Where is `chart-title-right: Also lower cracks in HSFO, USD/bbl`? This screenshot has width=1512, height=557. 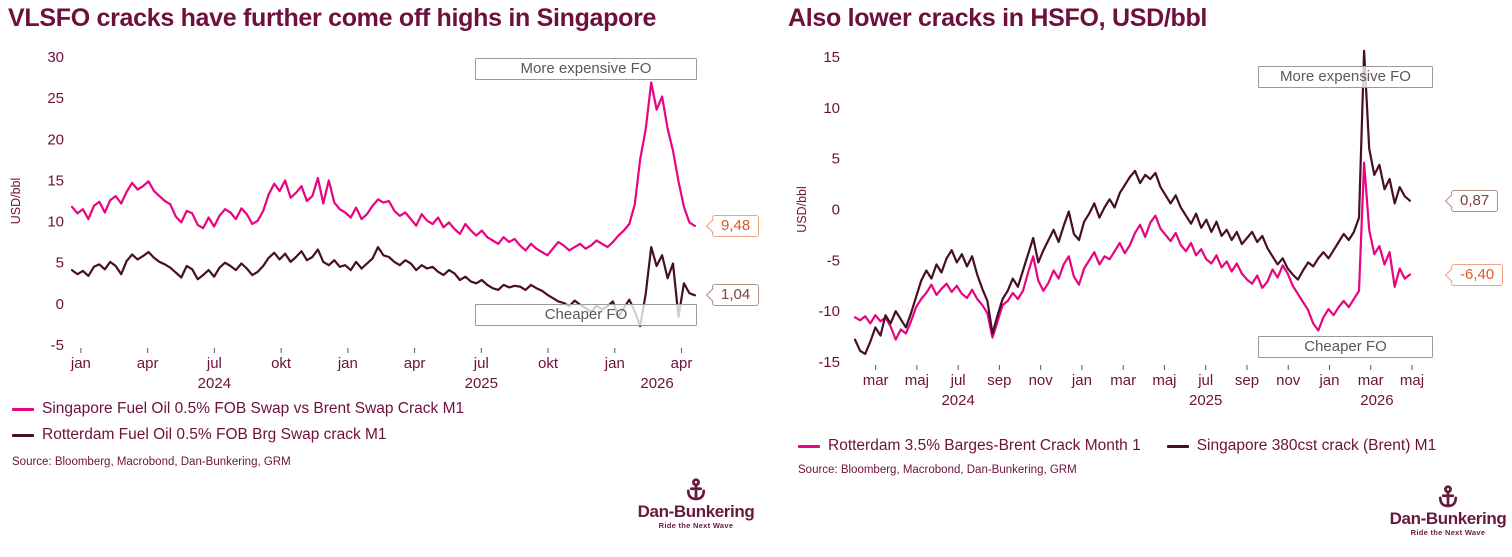
chart-title-right: Also lower cracks in HSFO, USD/bbl is located at coordinates (998, 18).